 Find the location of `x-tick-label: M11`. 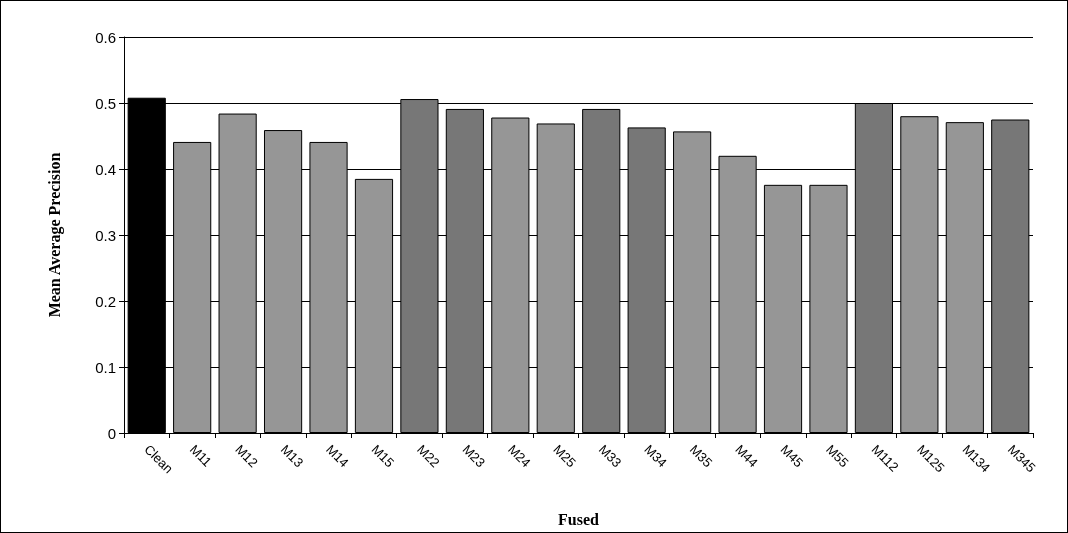

x-tick-label: M11 is located at coordinates (200, 455).